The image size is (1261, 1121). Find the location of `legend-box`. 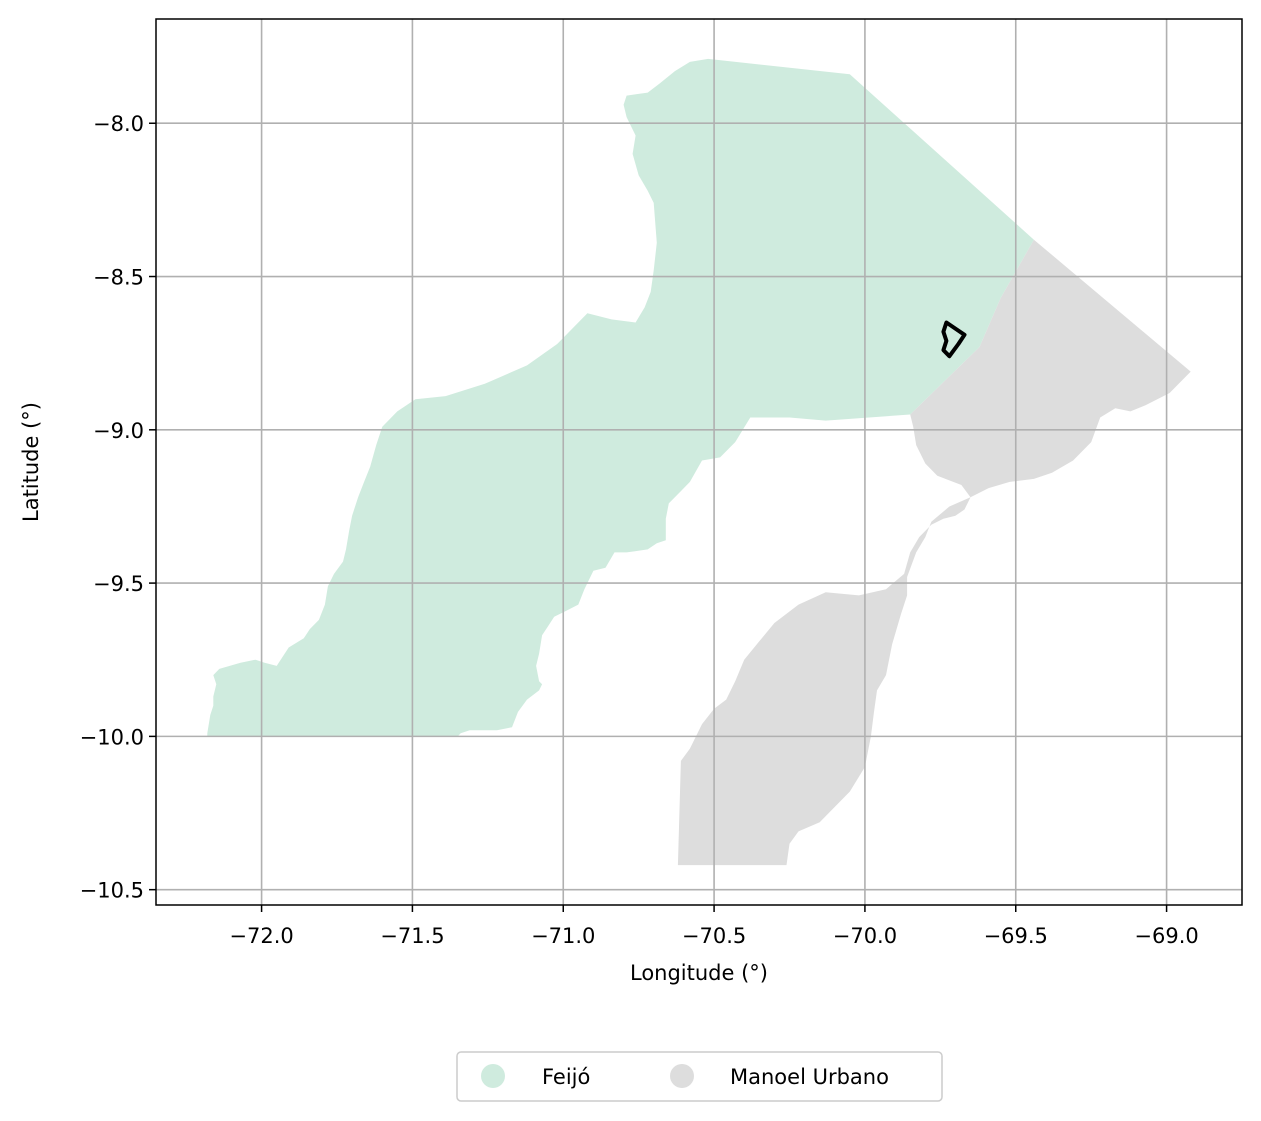

legend-box is located at coordinates (699, 1076).